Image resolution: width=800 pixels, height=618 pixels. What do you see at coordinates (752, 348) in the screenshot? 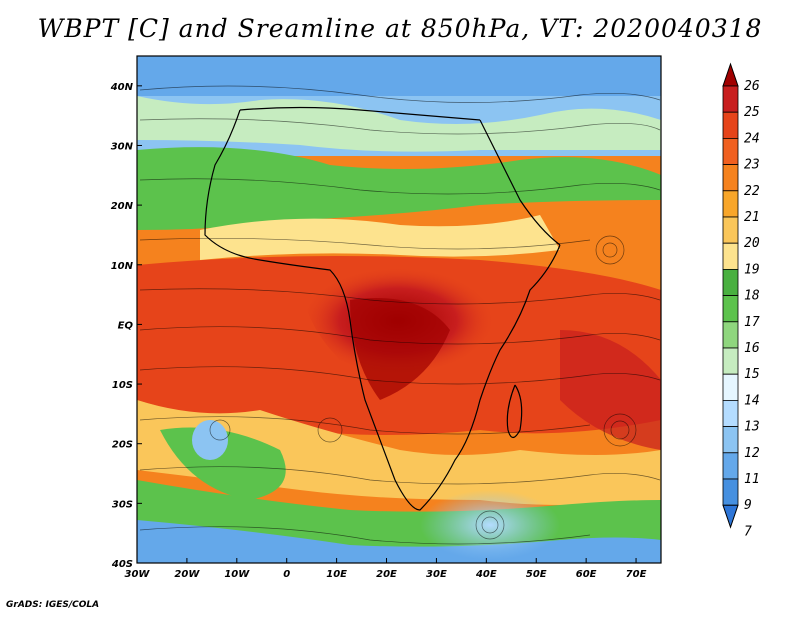
I see `colorbar-label: 16` at bounding box center [752, 348].